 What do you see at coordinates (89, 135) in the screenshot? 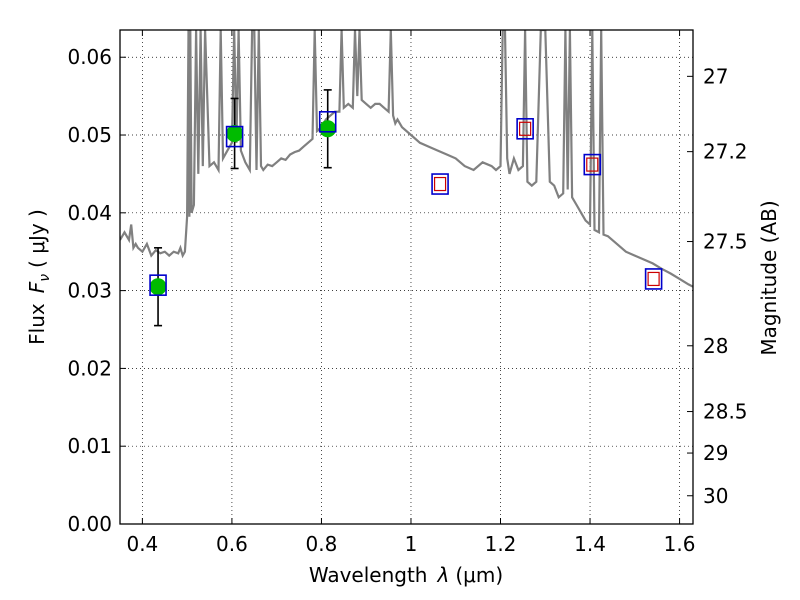
I see `y-tick-label: 0.05` at bounding box center [89, 135].